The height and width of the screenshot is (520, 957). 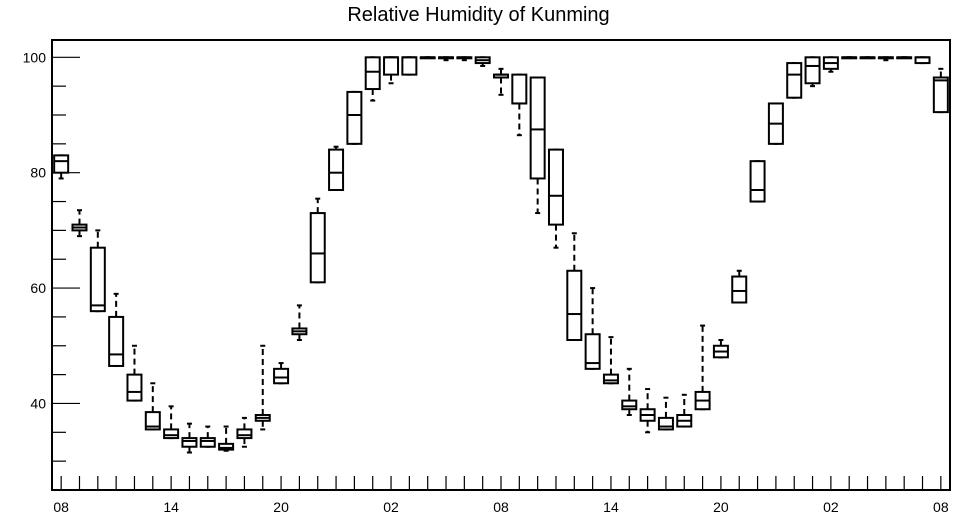 I want to click on y-axis: 40 60 80 100, so click(x=51, y=255).